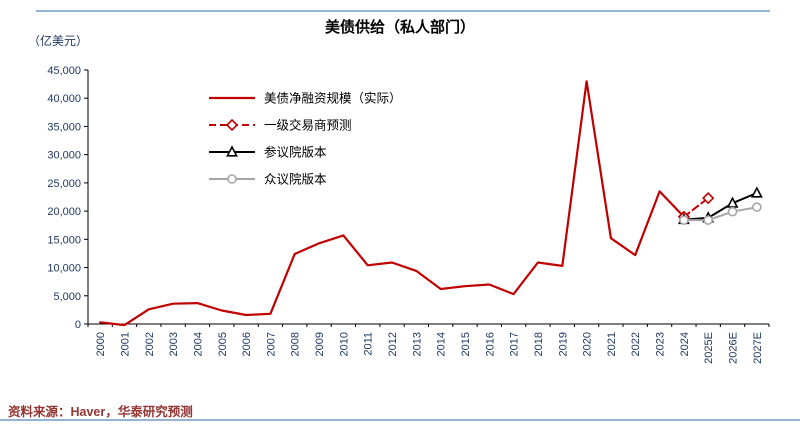 The image size is (800, 424). What do you see at coordinates (588, 344) in the screenshot?
I see `x-tick-label: 2020` at bounding box center [588, 344].